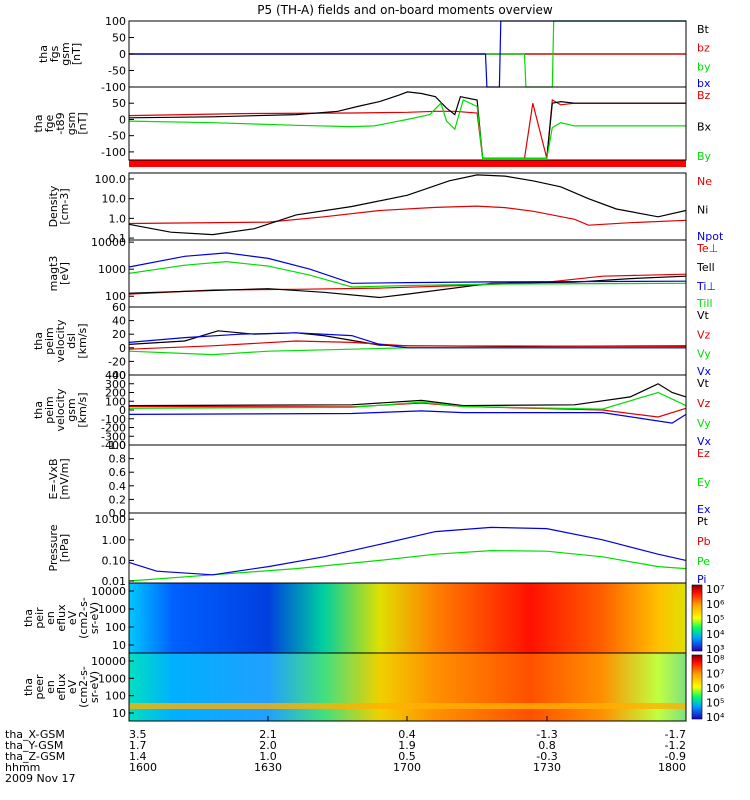 The height and width of the screenshot is (800, 750). I want to click on x-tick-value: 2.1, so click(268, 734).